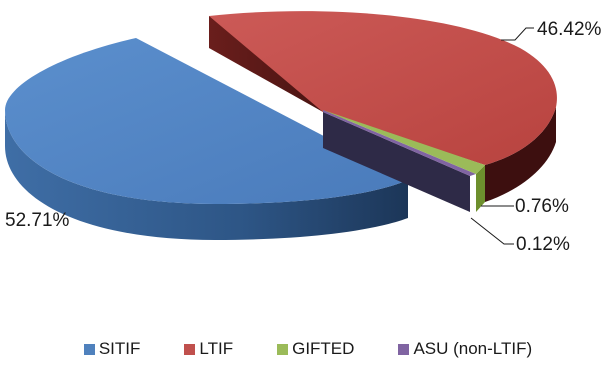 Image resolution: width=616 pixels, height=365 pixels. What do you see at coordinates (89, 349) in the screenshot?
I see `legend-swatch-sitif` at bounding box center [89, 349].